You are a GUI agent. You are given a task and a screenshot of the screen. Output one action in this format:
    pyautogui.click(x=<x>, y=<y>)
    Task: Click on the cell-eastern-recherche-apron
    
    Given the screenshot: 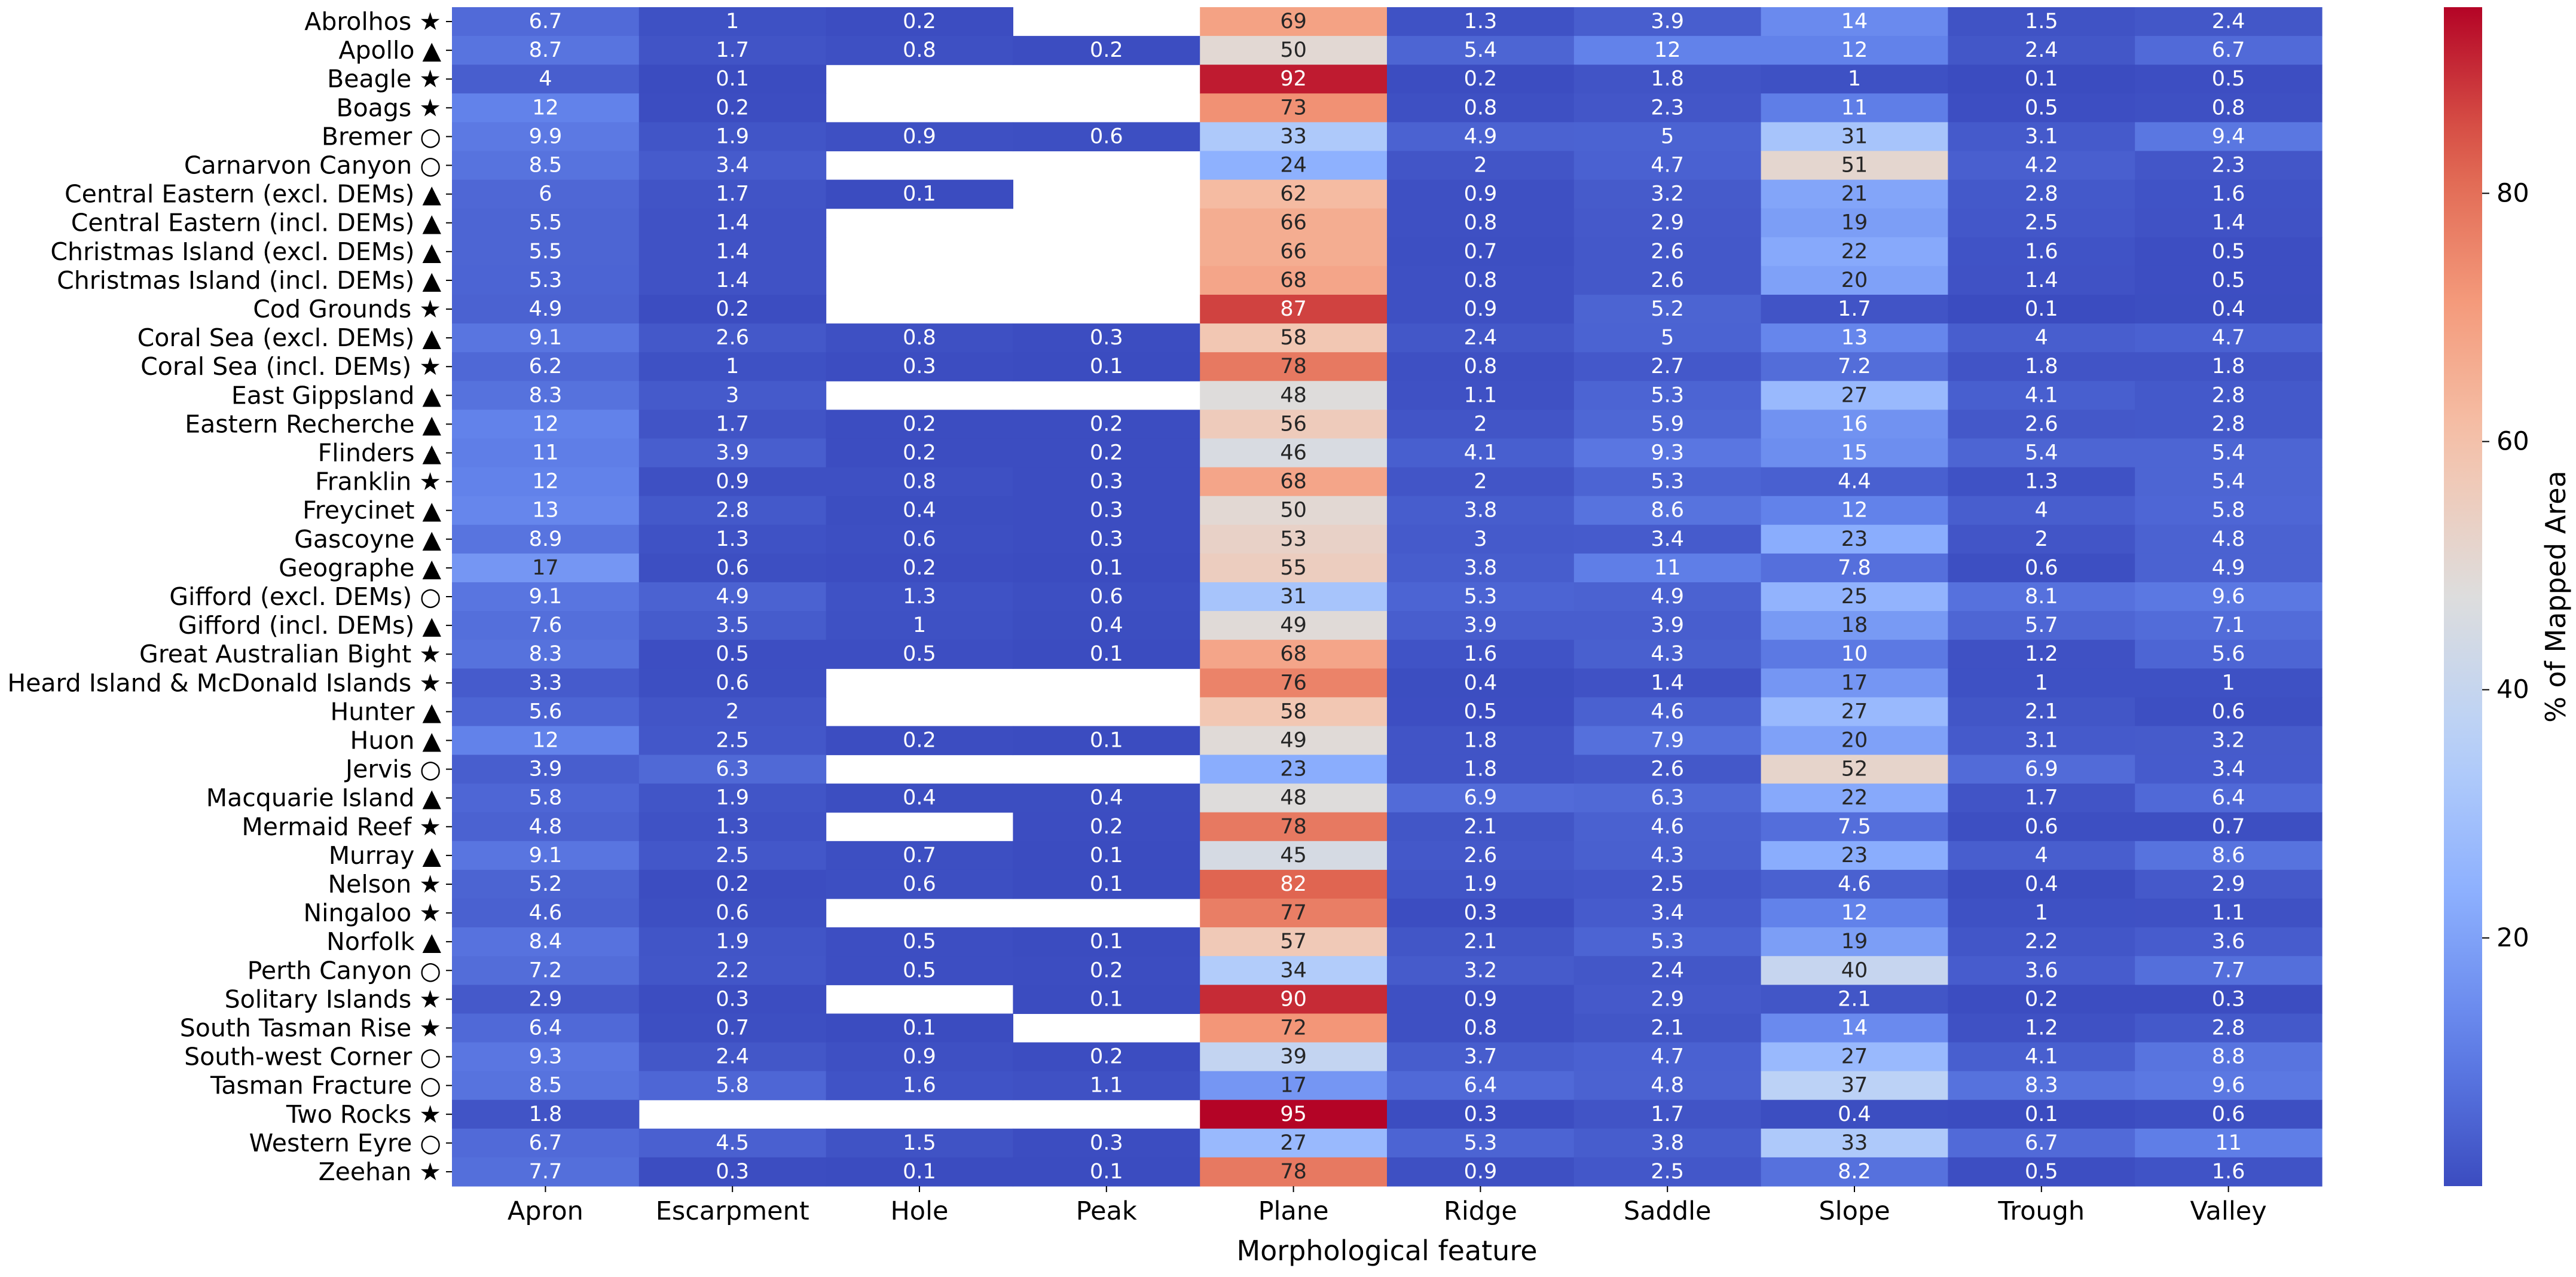 What is the action you would take?
    pyautogui.click(x=546, y=424)
    